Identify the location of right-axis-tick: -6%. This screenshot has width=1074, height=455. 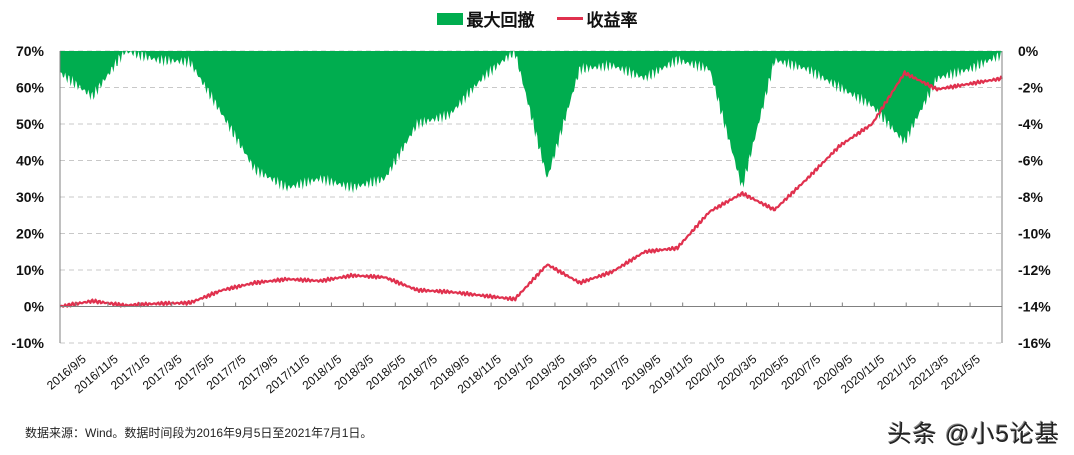
(1030, 161).